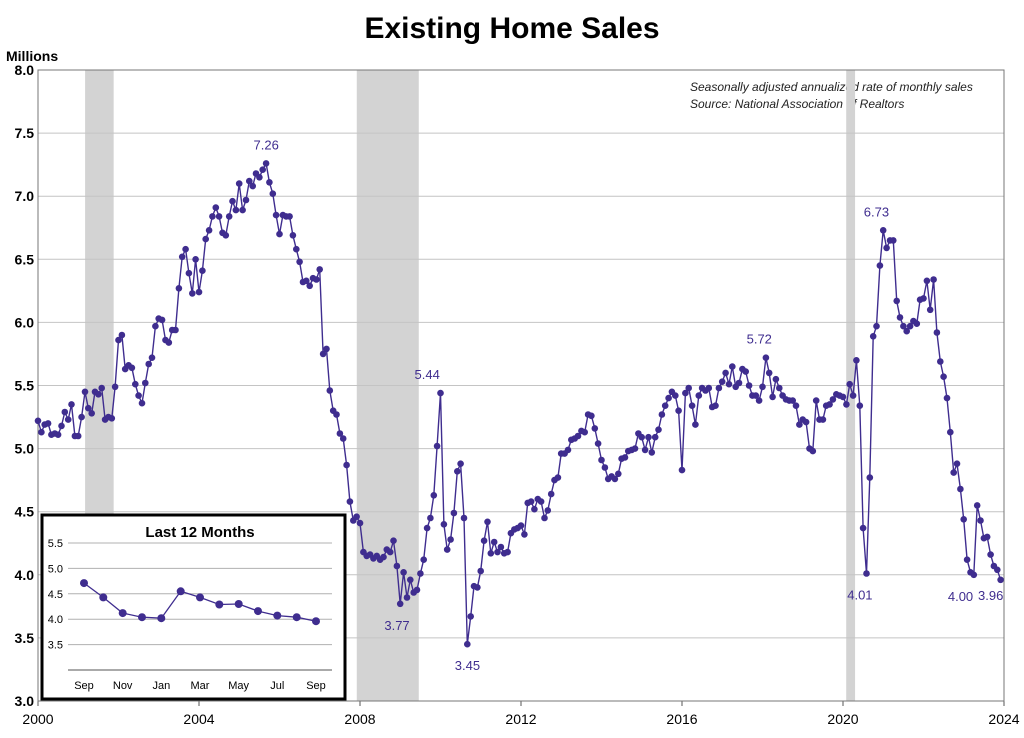 This screenshot has width=1024, height=738. I want to click on x-tick-label: 2008, so click(359, 719).